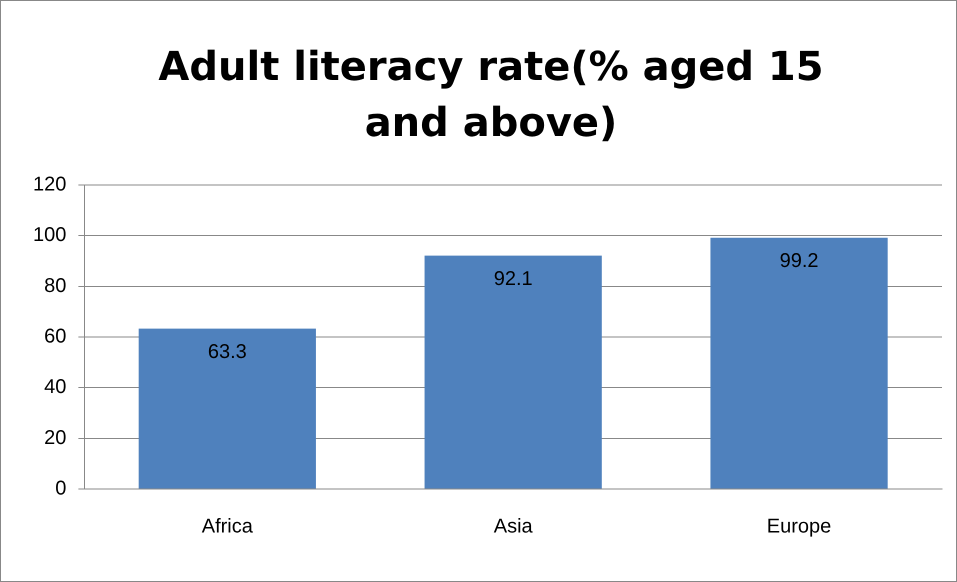 Image resolution: width=957 pixels, height=582 pixels. What do you see at coordinates (49, 235) in the screenshot?
I see `y-tick-label: 100` at bounding box center [49, 235].